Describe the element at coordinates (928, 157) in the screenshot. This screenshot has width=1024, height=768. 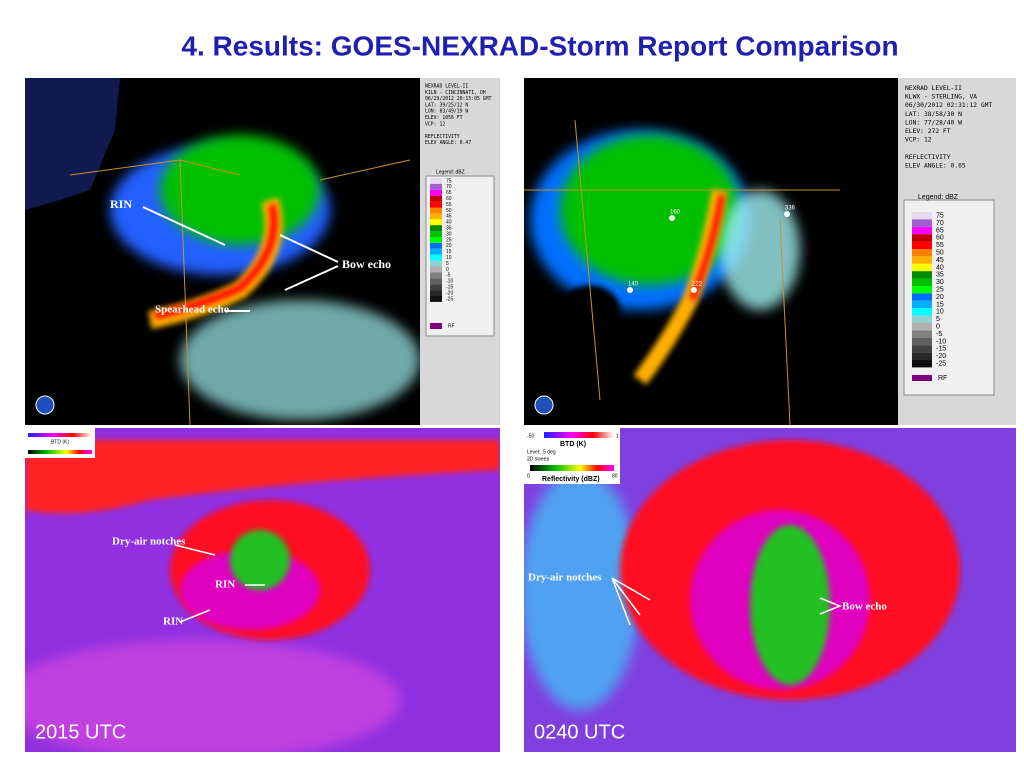
I see `info-line: REFLECTIVITY` at that location.